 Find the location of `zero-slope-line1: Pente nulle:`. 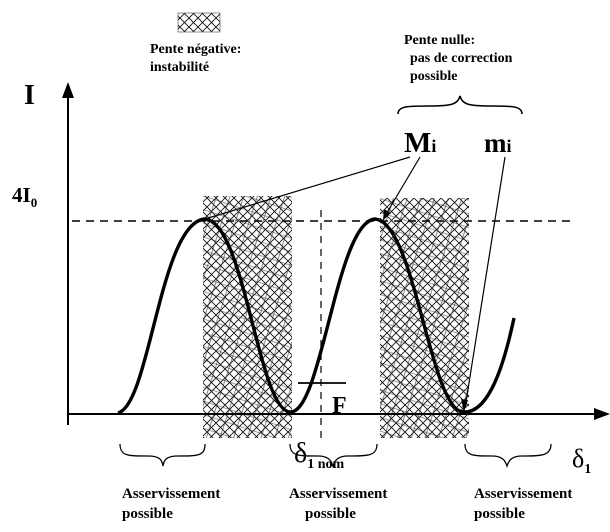

zero-slope-line1: Pente nulle: is located at coordinates (439, 40).